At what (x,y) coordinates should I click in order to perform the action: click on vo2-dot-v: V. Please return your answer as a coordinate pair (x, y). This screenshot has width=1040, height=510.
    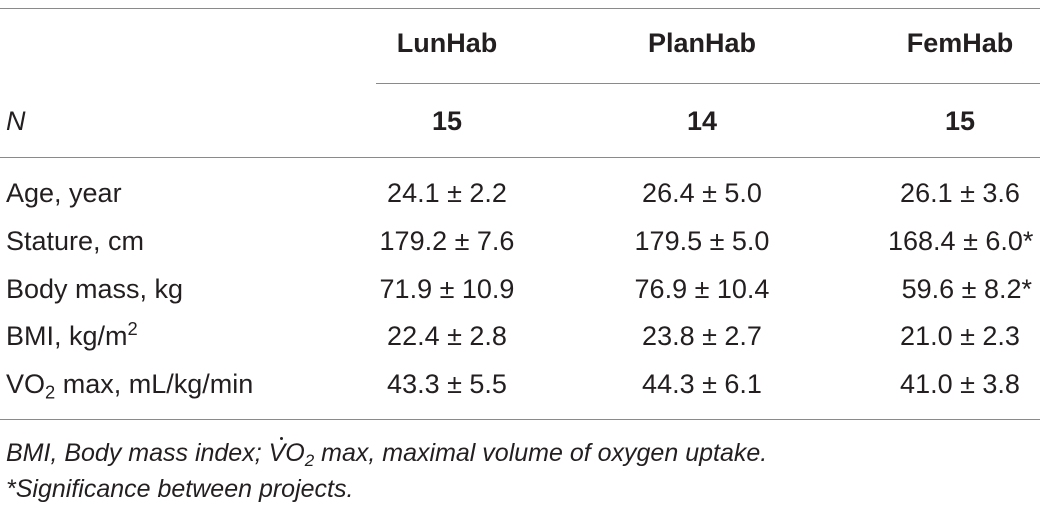
    Looking at the image, I should click on (277, 451).